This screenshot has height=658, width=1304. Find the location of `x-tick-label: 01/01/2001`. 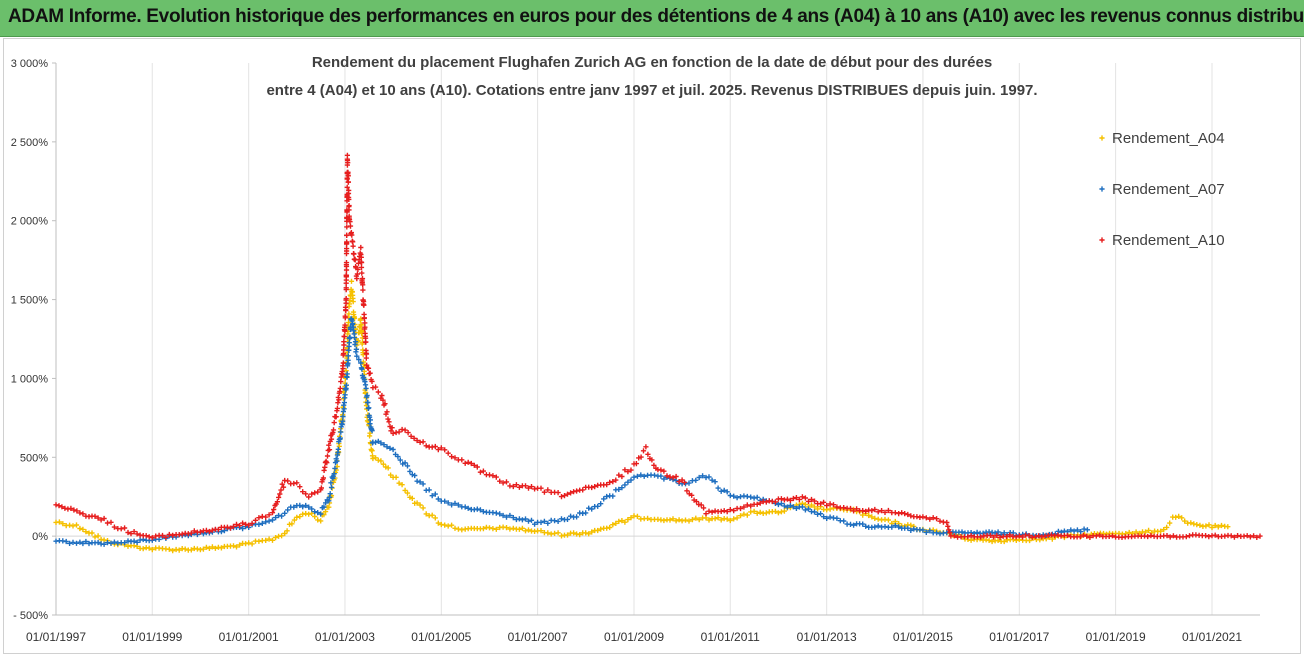

x-tick-label: 01/01/2001 is located at coordinates (249, 637).